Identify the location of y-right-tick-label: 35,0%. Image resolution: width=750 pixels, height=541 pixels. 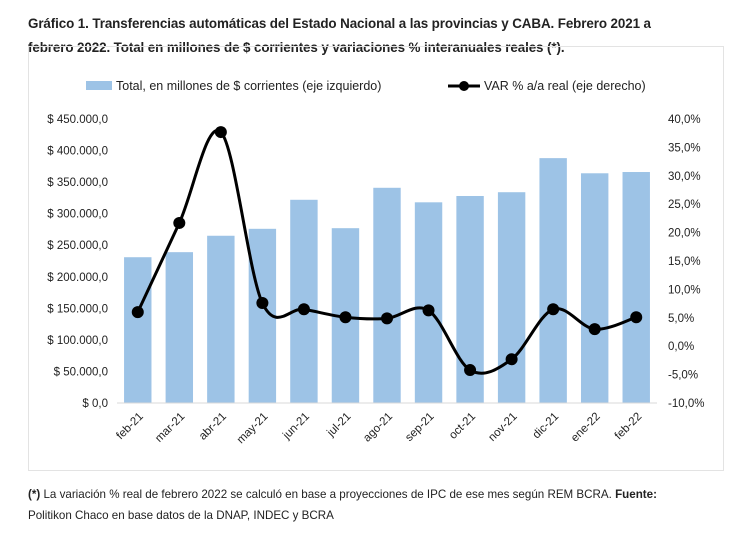
(684, 148).